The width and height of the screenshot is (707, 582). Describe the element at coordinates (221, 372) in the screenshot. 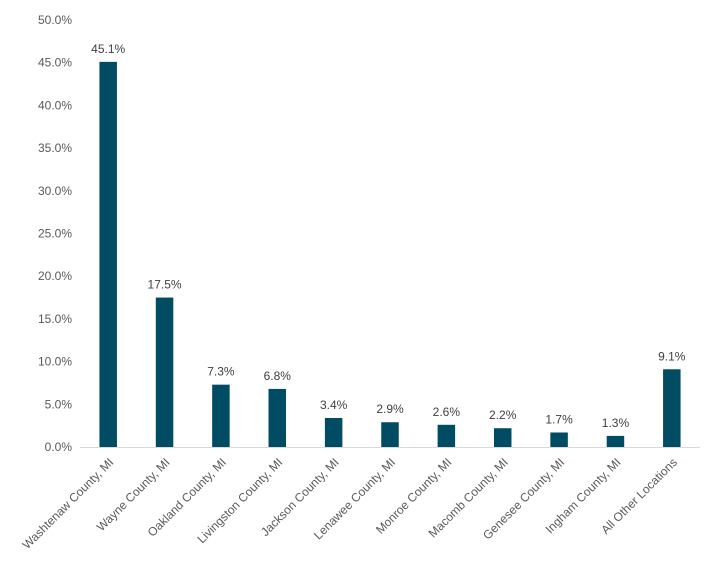

I see `data-label: 7.3%` at that location.